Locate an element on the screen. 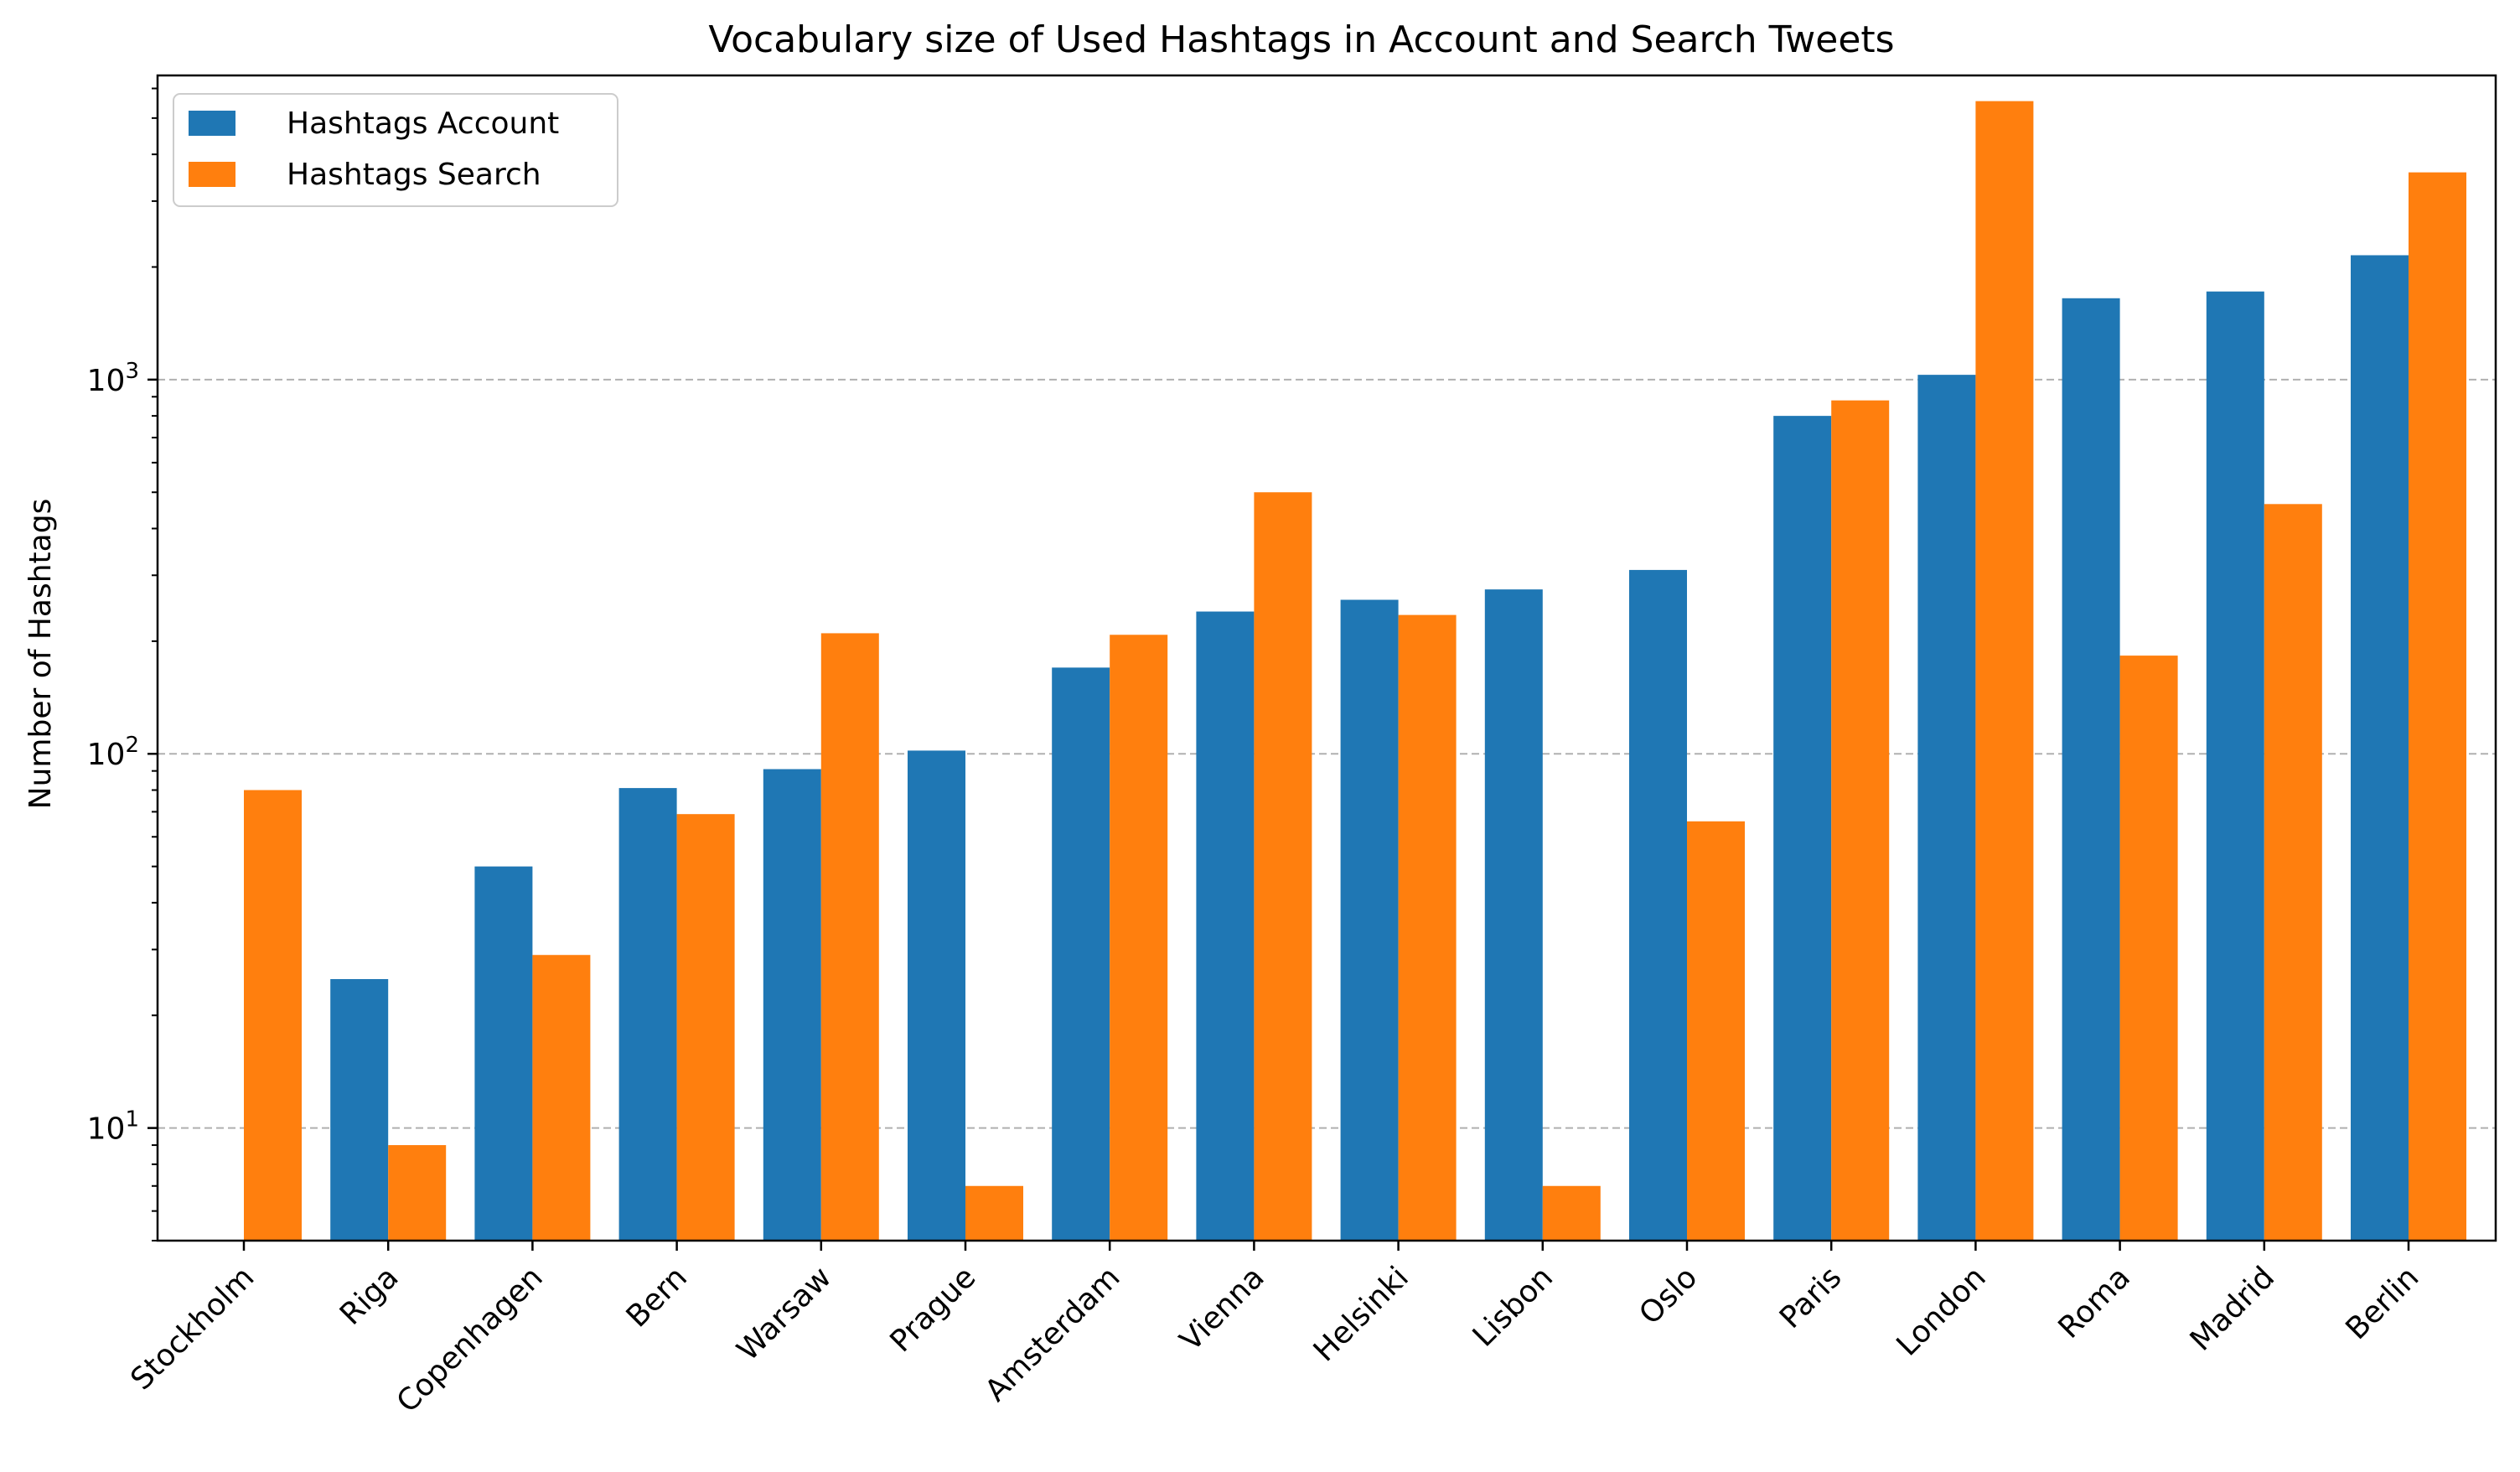 This screenshot has height=1472, width=2520. x-tick-label: Bern is located at coordinates (657, 1297).